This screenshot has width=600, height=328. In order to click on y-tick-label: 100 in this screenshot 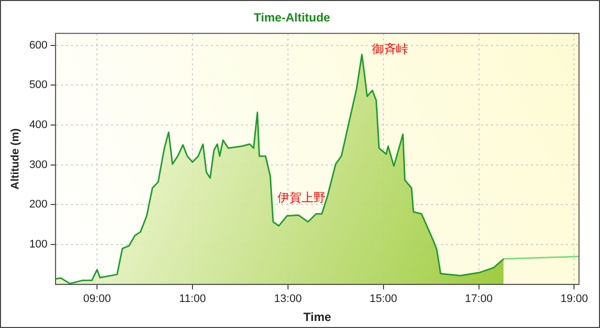, I will do `click(38, 244)`.